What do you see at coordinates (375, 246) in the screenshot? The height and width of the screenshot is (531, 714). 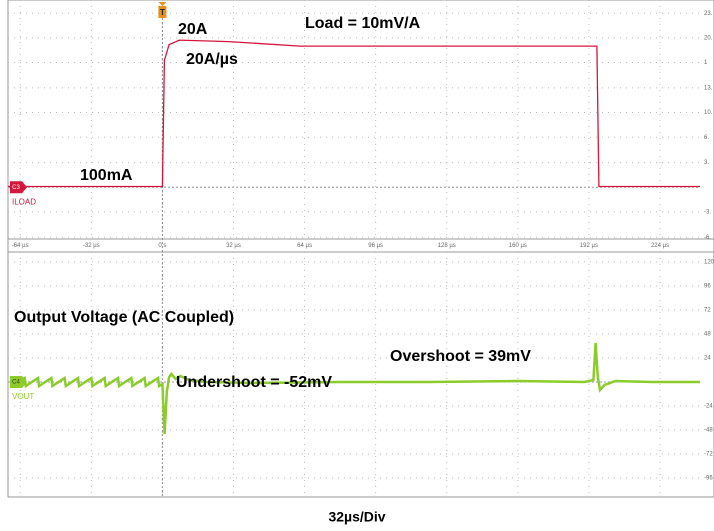 I see `x-tick-label: 96 µs` at bounding box center [375, 246].